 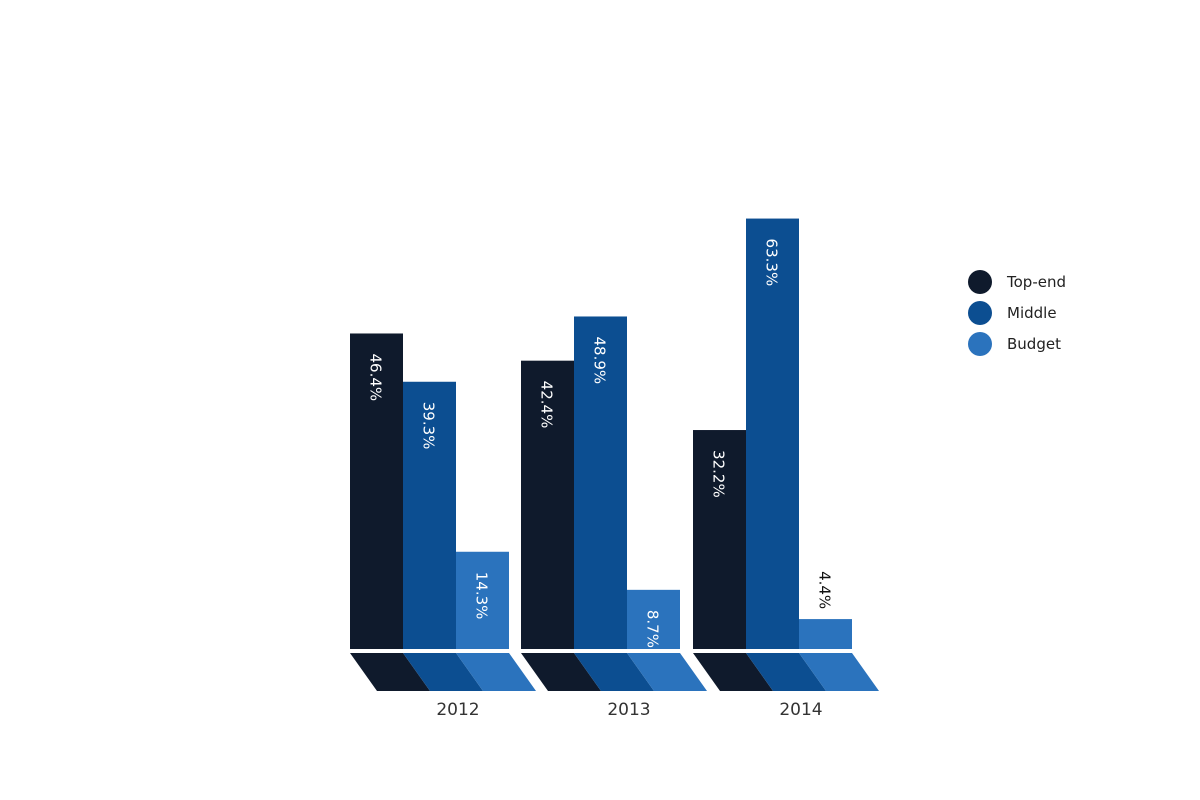 I want to click on data-label-middle-2014: 63.3%, so click(x=772, y=263).